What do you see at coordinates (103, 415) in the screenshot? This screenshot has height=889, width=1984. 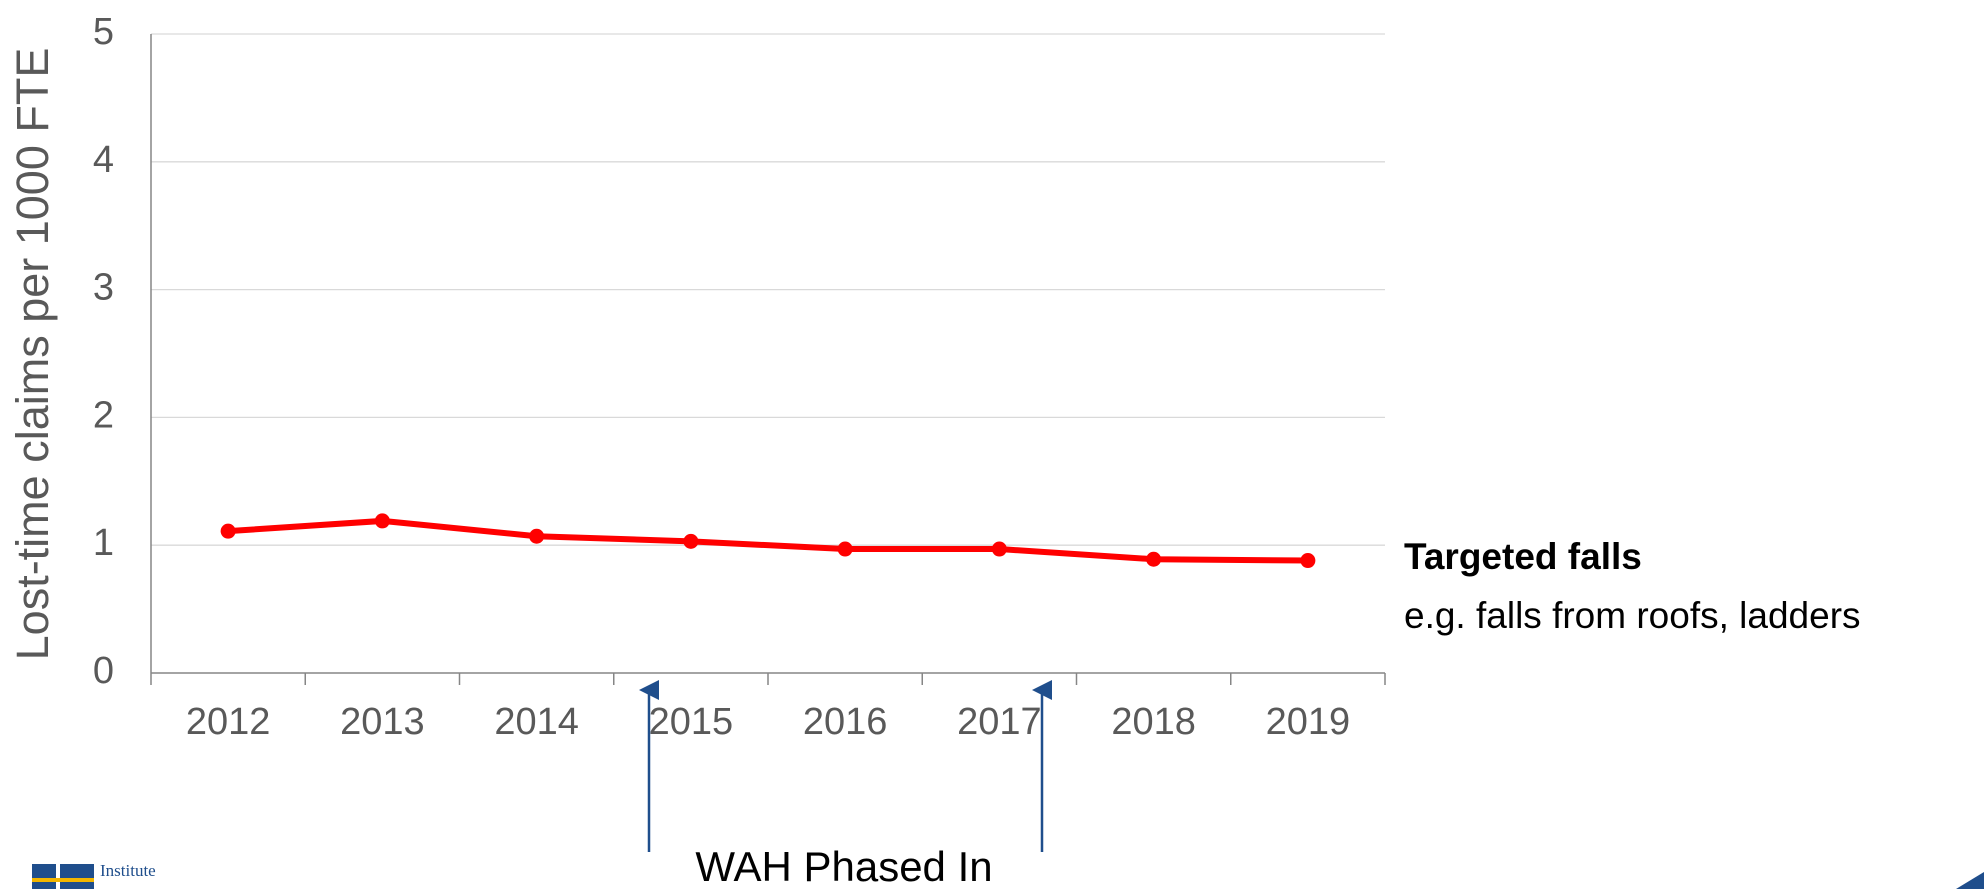 I see `y-tick-label: 2` at bounding box center [103, 415].